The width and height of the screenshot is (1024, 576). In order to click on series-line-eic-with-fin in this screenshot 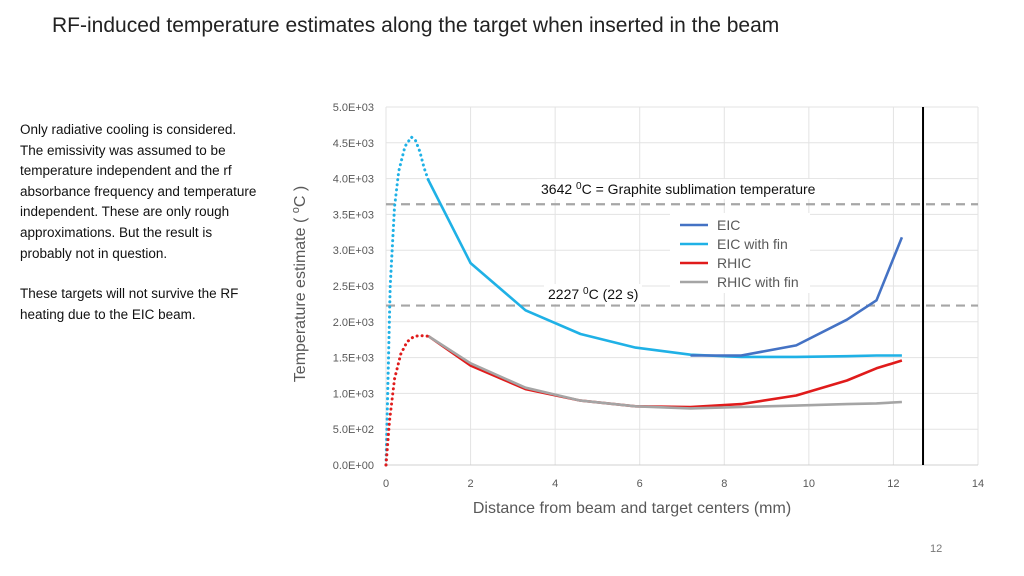, I will do `click(664, 269)`.